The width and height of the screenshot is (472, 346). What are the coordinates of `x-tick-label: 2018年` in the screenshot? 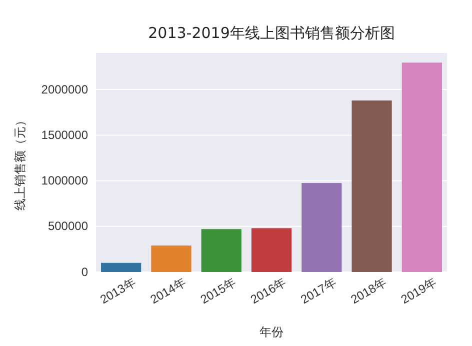 It's located at (368, 291).